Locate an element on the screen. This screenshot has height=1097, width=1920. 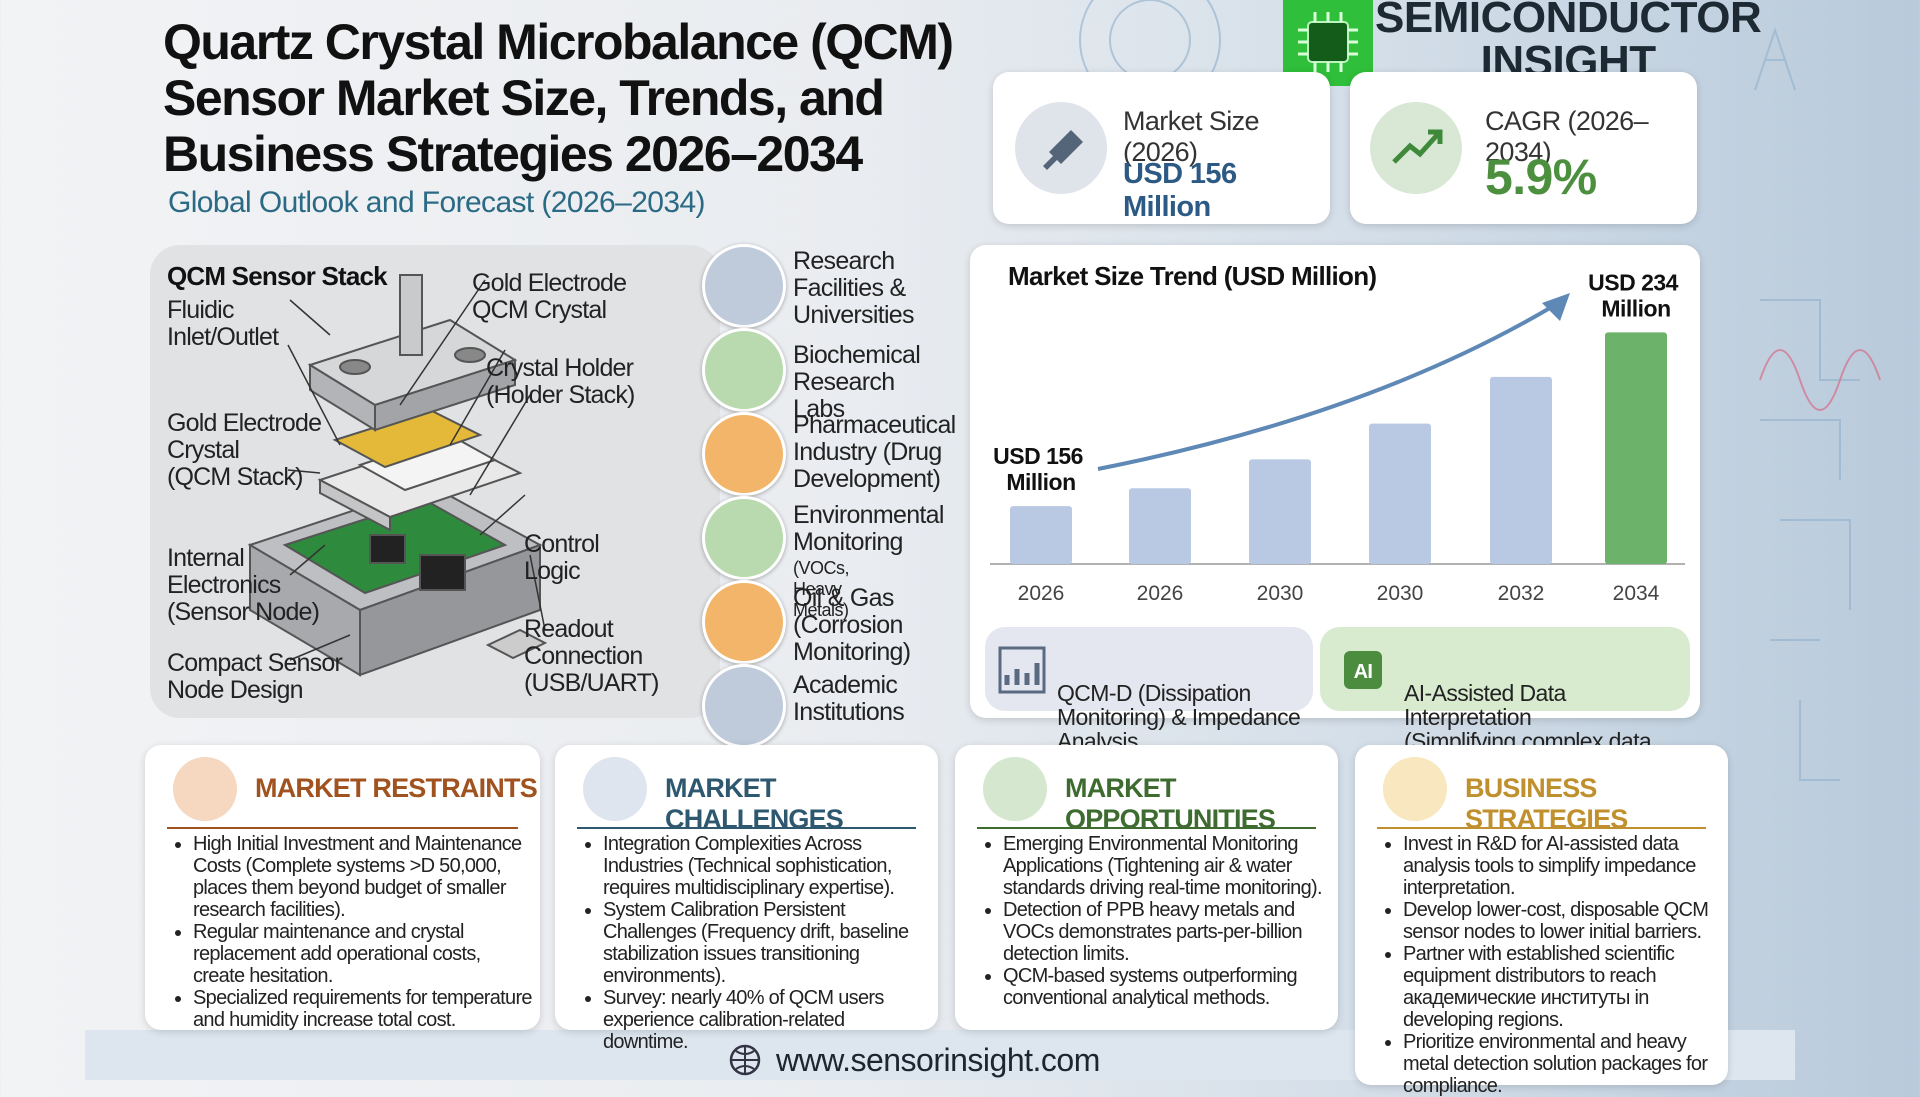
diagram-label: Crystal Holder (Holder Stack) is located at coordinates (560, 381).